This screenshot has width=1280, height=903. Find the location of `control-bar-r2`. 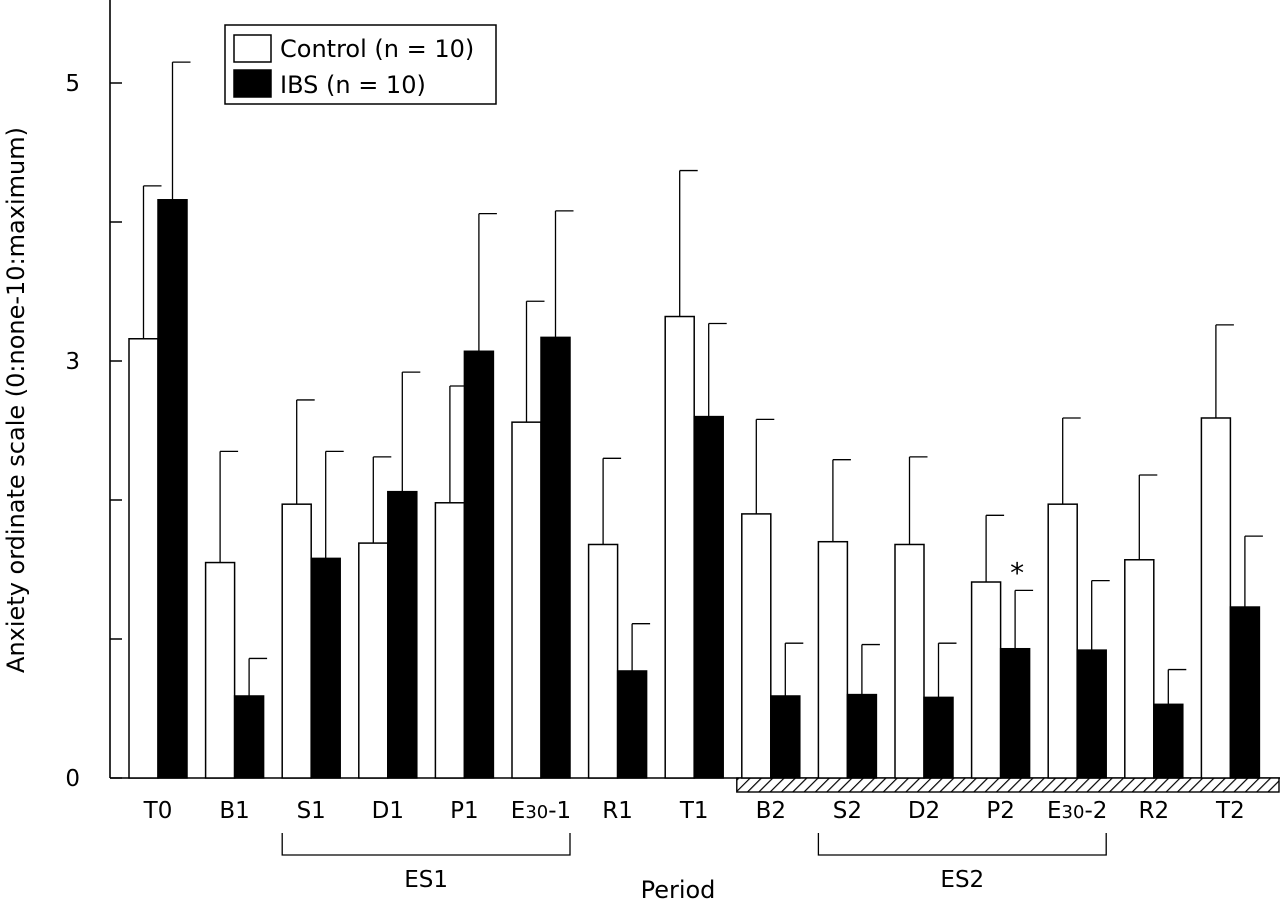

control-bar-r2 is located at coordinates (1139, 669).